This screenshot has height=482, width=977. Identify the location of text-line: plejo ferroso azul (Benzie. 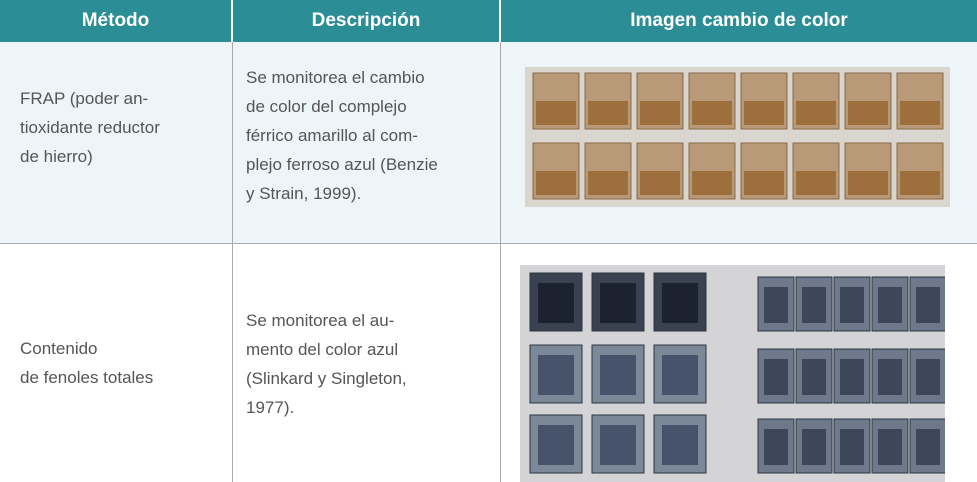
(342, 164).